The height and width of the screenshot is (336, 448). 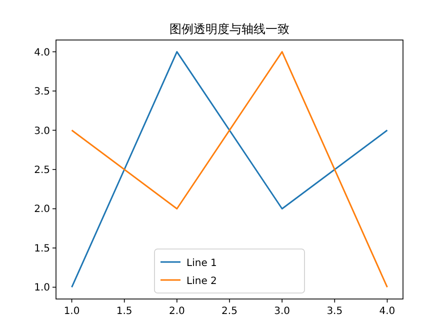 I want to click on x-tick-label: 3.0, so click(x=282, y=311).